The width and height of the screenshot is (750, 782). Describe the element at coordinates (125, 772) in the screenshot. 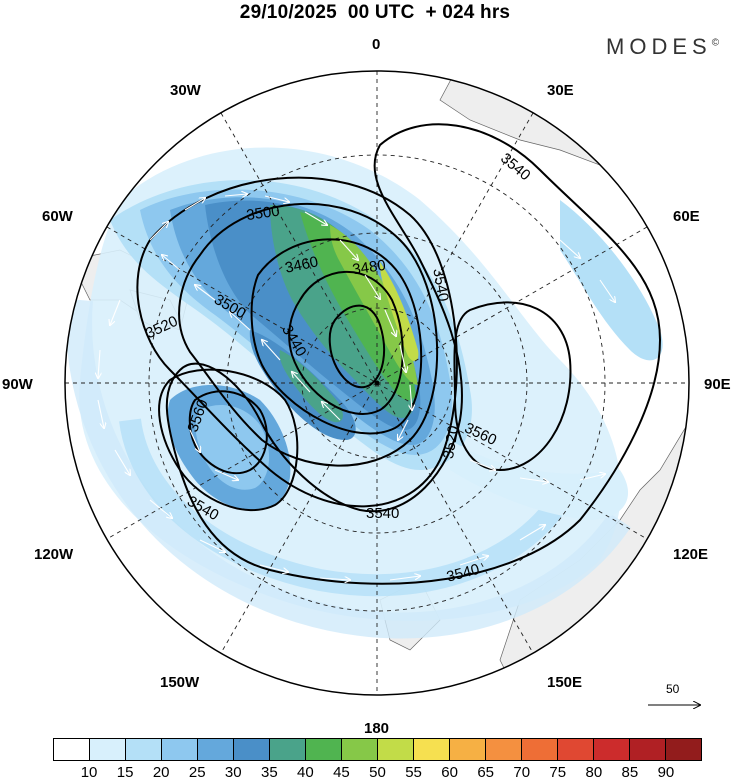

I see `colorbar-tick: 15` at that location.